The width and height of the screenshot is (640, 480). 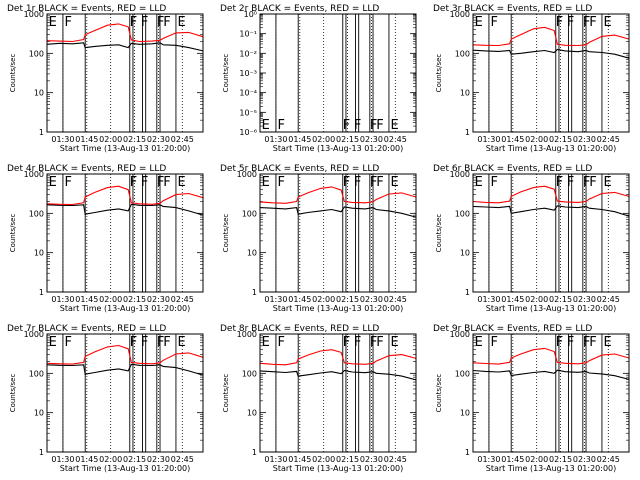 What do you see at coordinates (86, 9) in the screenshot?
I see `panel-title: Det 1r BLACK = Events, RED = LLD` at bounding box center [86, 9].